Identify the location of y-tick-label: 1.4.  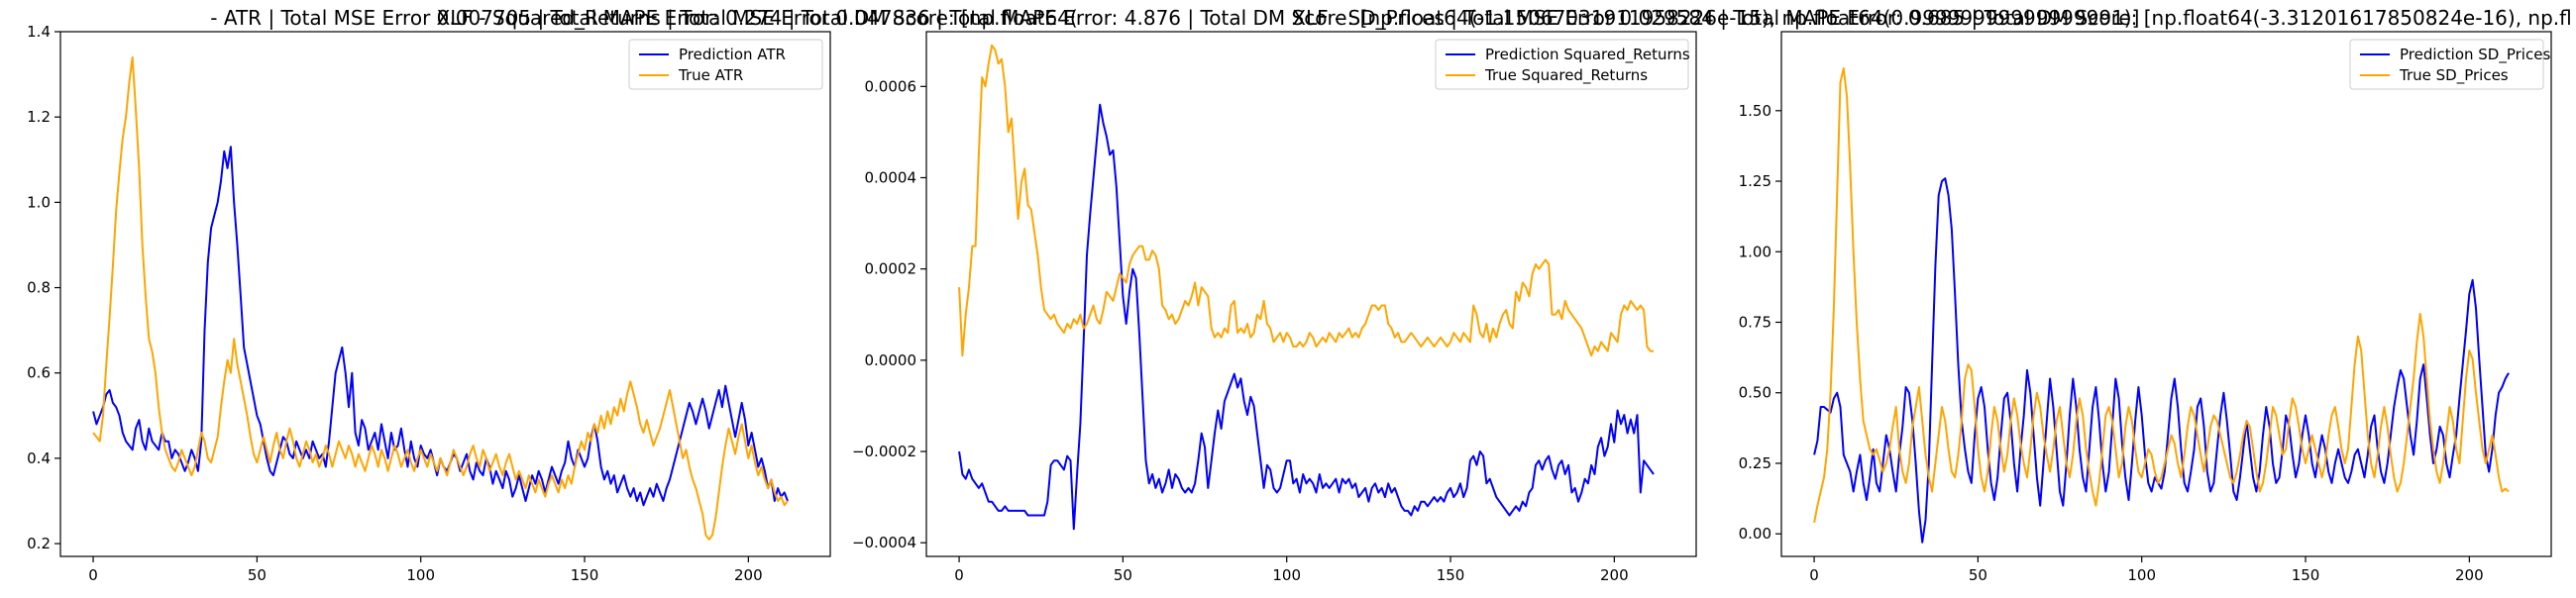
(39, 32).